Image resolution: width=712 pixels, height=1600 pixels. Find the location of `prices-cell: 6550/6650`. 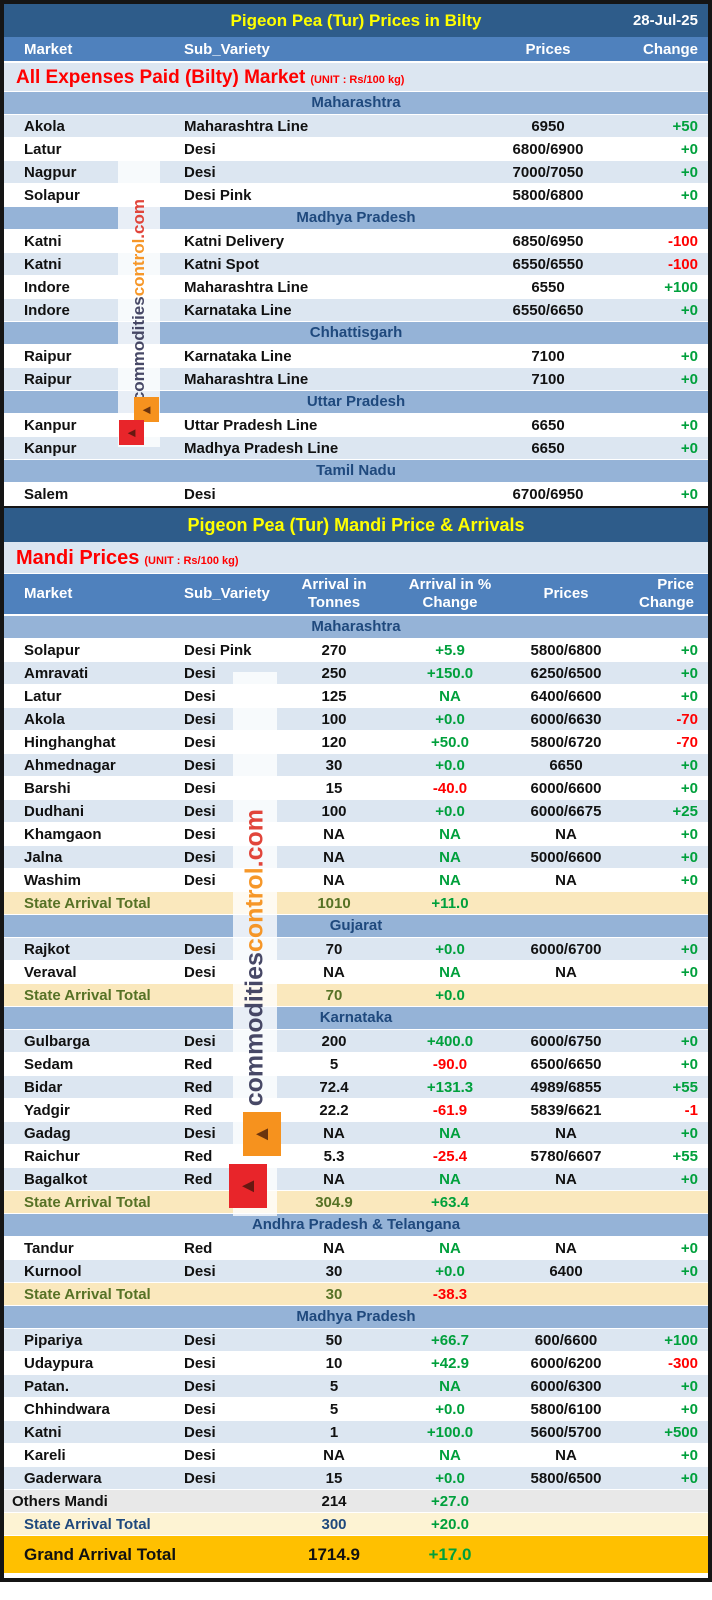

prices-cell: 6550/6650 is located at coordinates (548, 310).